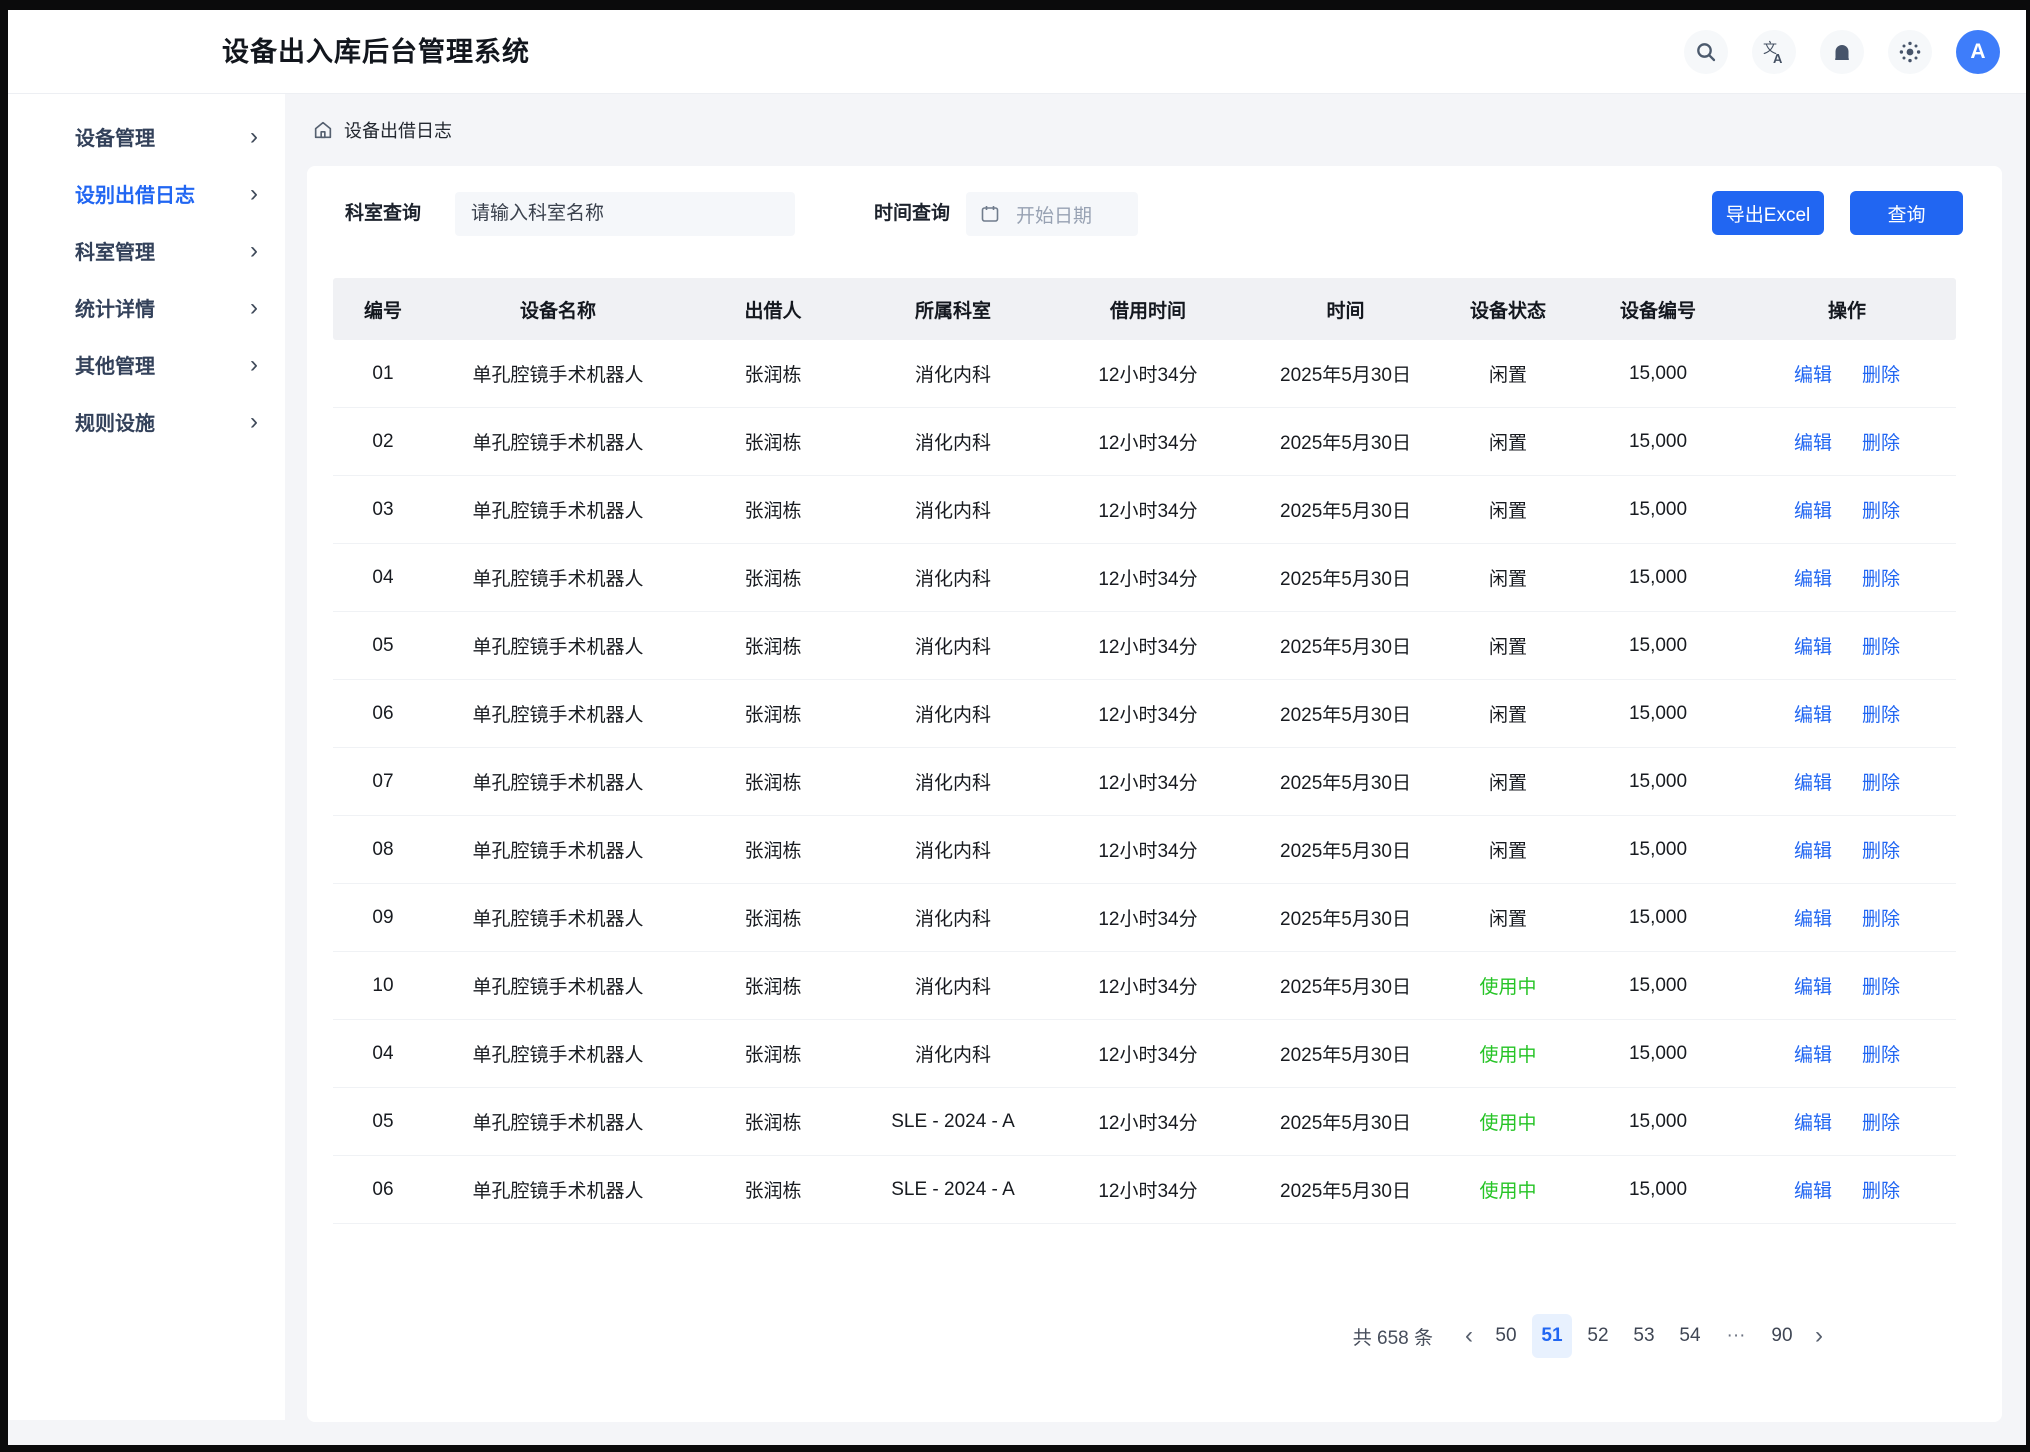 The height and width of the screenshot is (1452, 2030). What do you see at coordinates (382, 130) in the screenshot?
I see `breadcrumb: 设备出借日志` at bounding box center [382, 130].